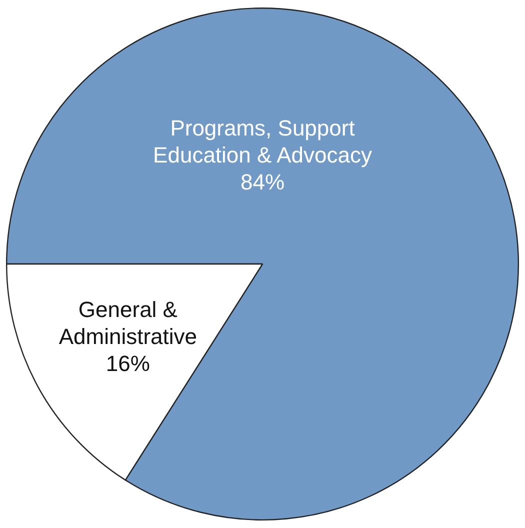 The width and height of the screenshot is (525, 528). Describe the element at coordinates (128, 363) in the screenshot. I see `data-label: 16%` at that location.